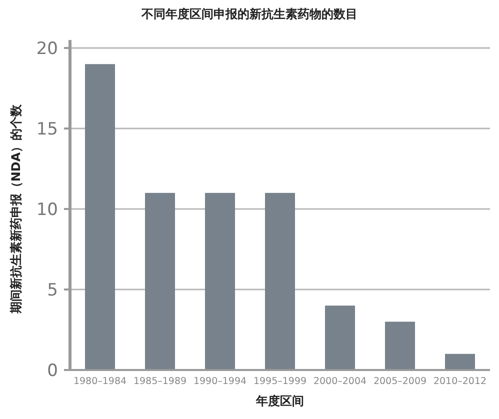 The image size is (499, 419). I want to click on x-tick-label: 1985–1989, so click(160, 381).